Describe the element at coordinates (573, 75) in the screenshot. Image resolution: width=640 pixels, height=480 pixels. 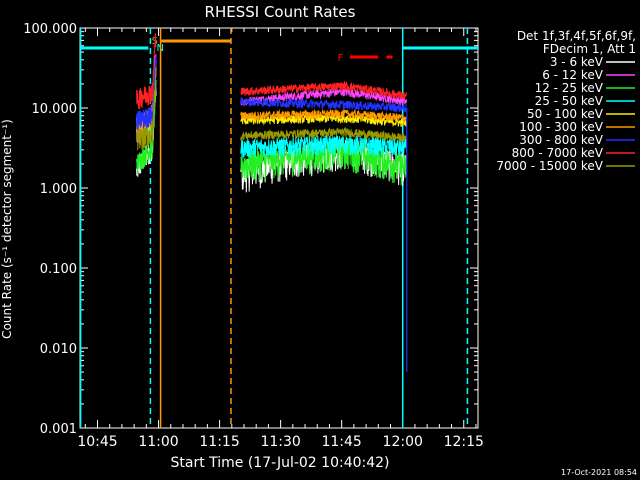
I see `legend-entry-label: 6 - 12 keV` at that location.